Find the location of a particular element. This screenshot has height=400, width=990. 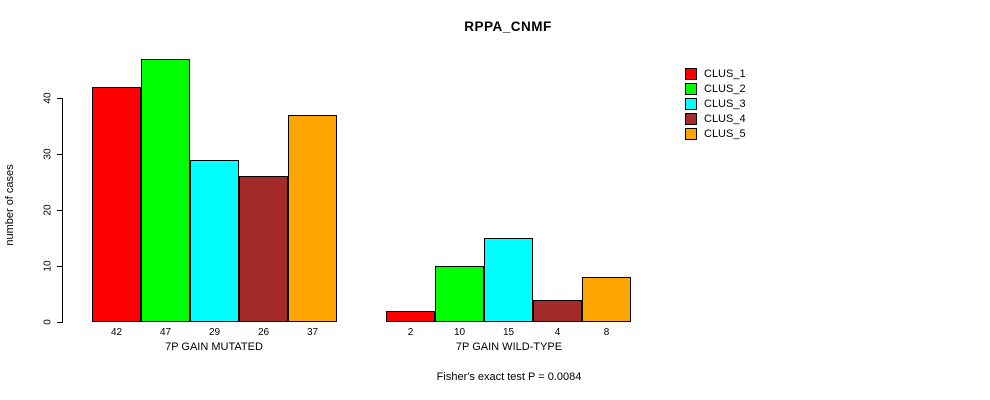

y-axis-tick-label: 30 is located at coordinates (48, 154).